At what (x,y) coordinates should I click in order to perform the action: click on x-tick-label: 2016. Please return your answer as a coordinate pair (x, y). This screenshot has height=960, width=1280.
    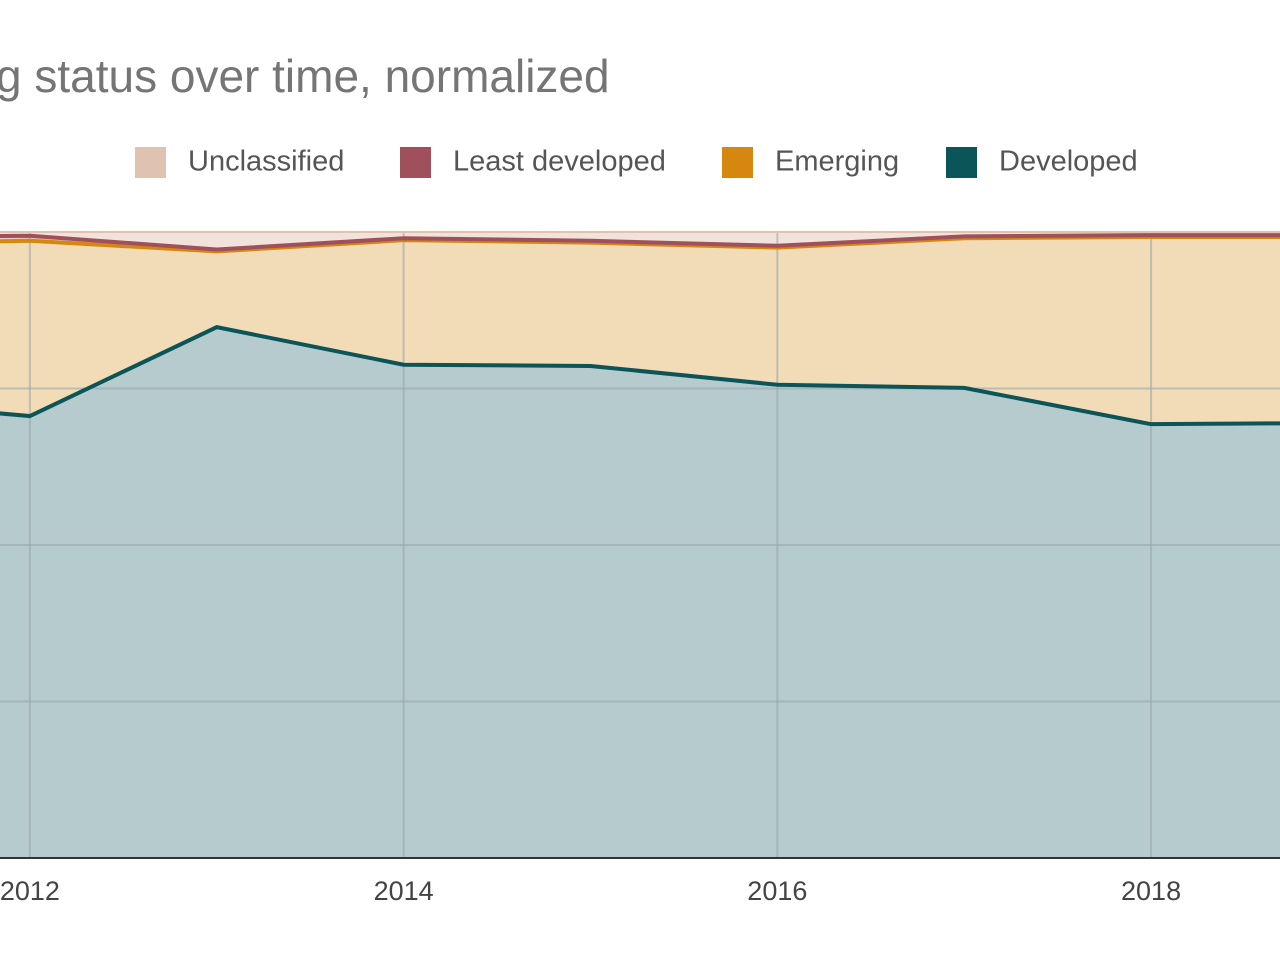
    Looking at the image, I should click on (777, 891).